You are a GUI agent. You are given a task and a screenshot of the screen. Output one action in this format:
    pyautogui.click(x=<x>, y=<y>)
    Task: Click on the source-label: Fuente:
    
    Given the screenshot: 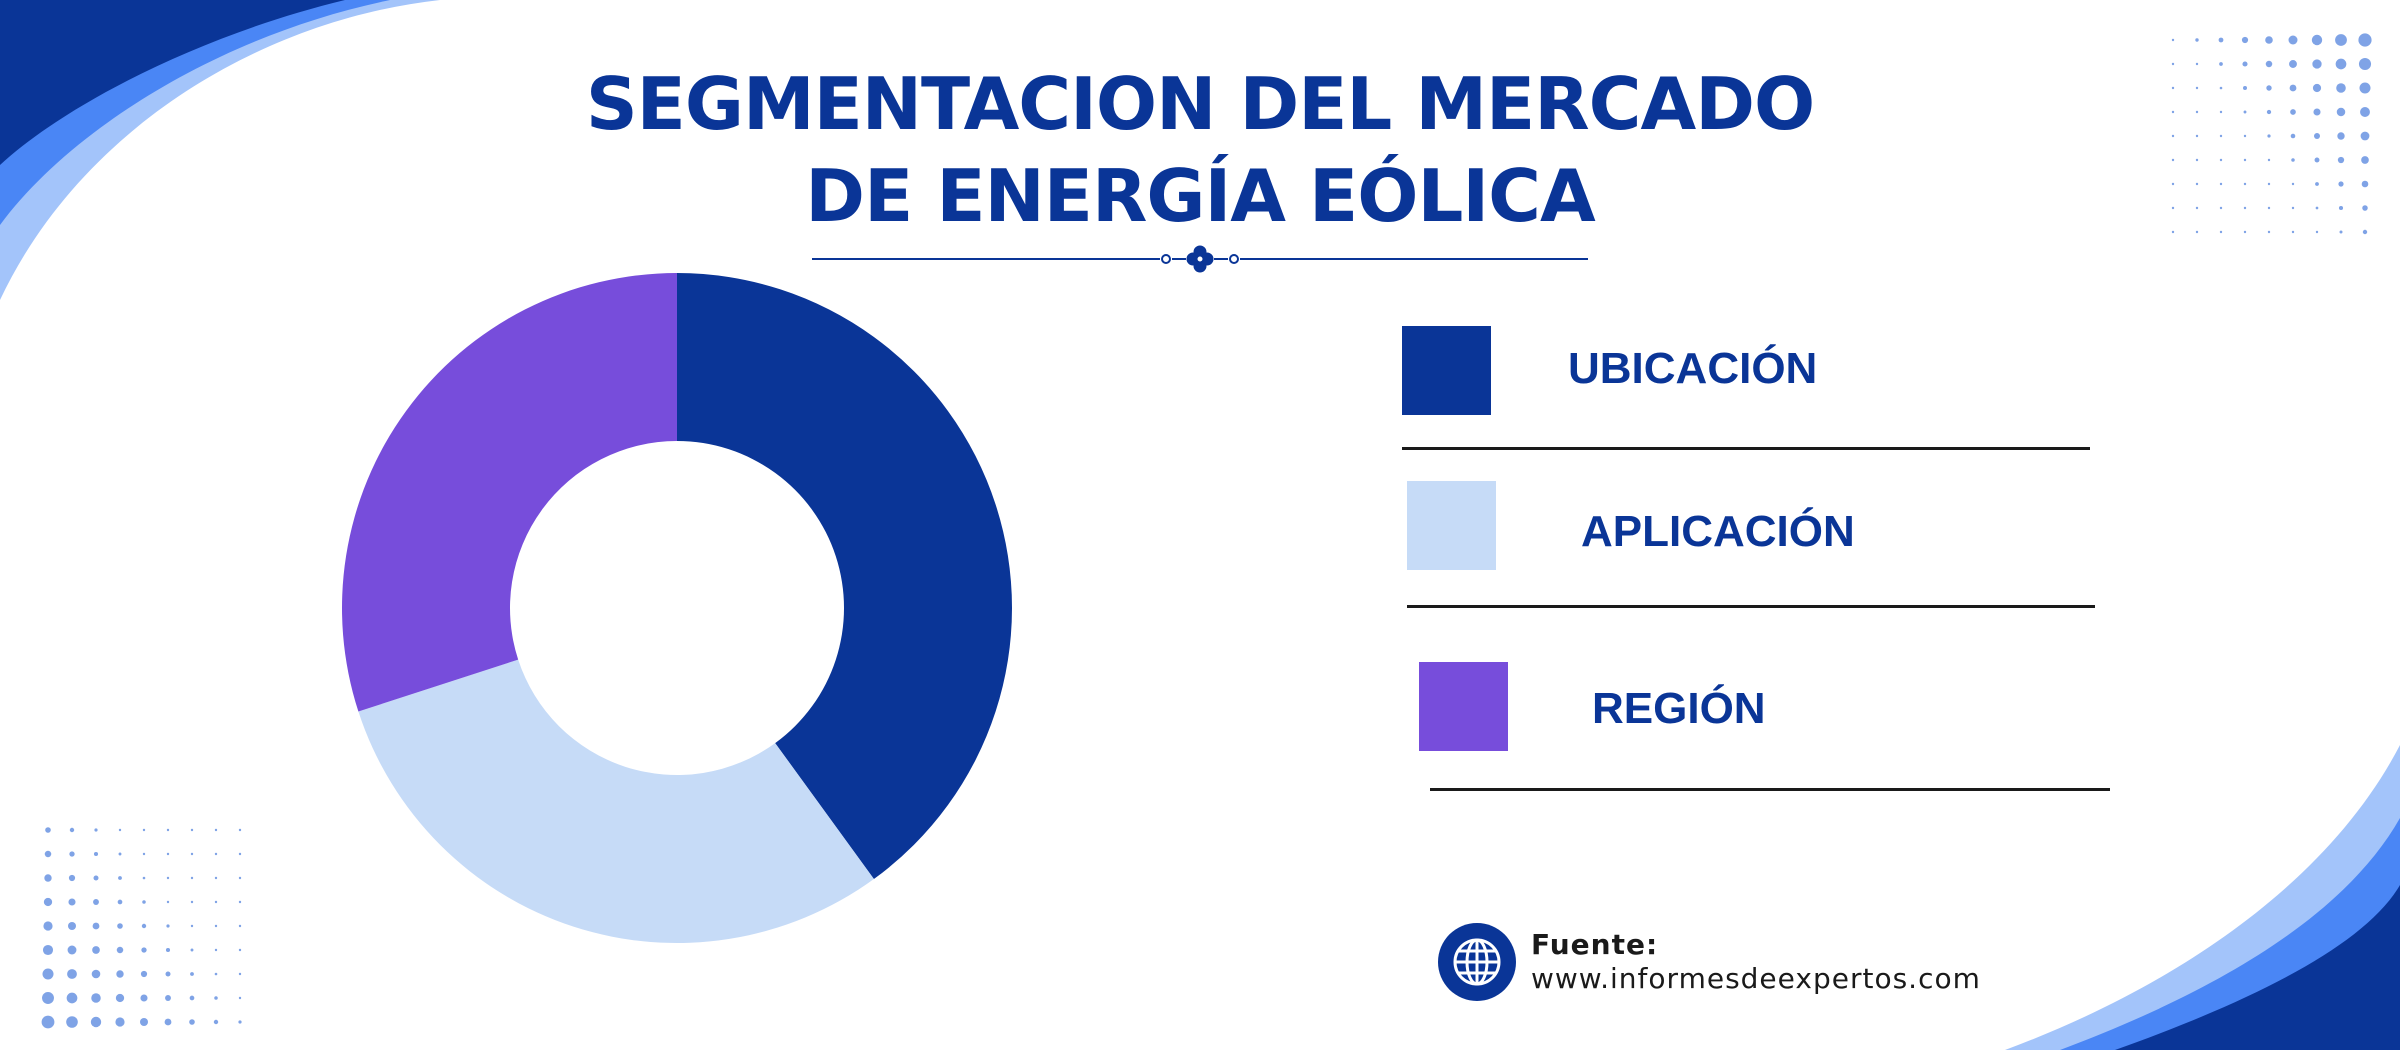 What is the action you would take?
    pyautogui.click(x=1595, y=944)
    